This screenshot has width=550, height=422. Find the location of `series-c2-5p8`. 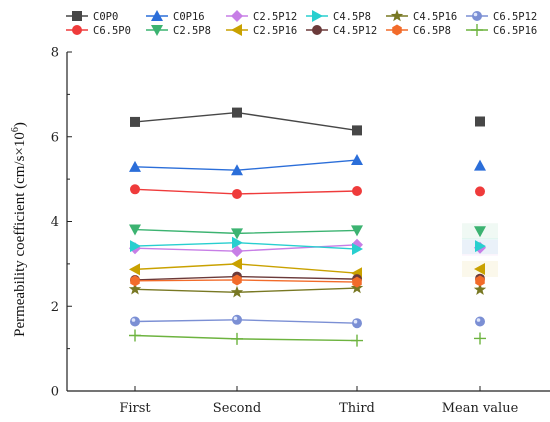

series-c2-5p8 is located at coordinates (307, 232).